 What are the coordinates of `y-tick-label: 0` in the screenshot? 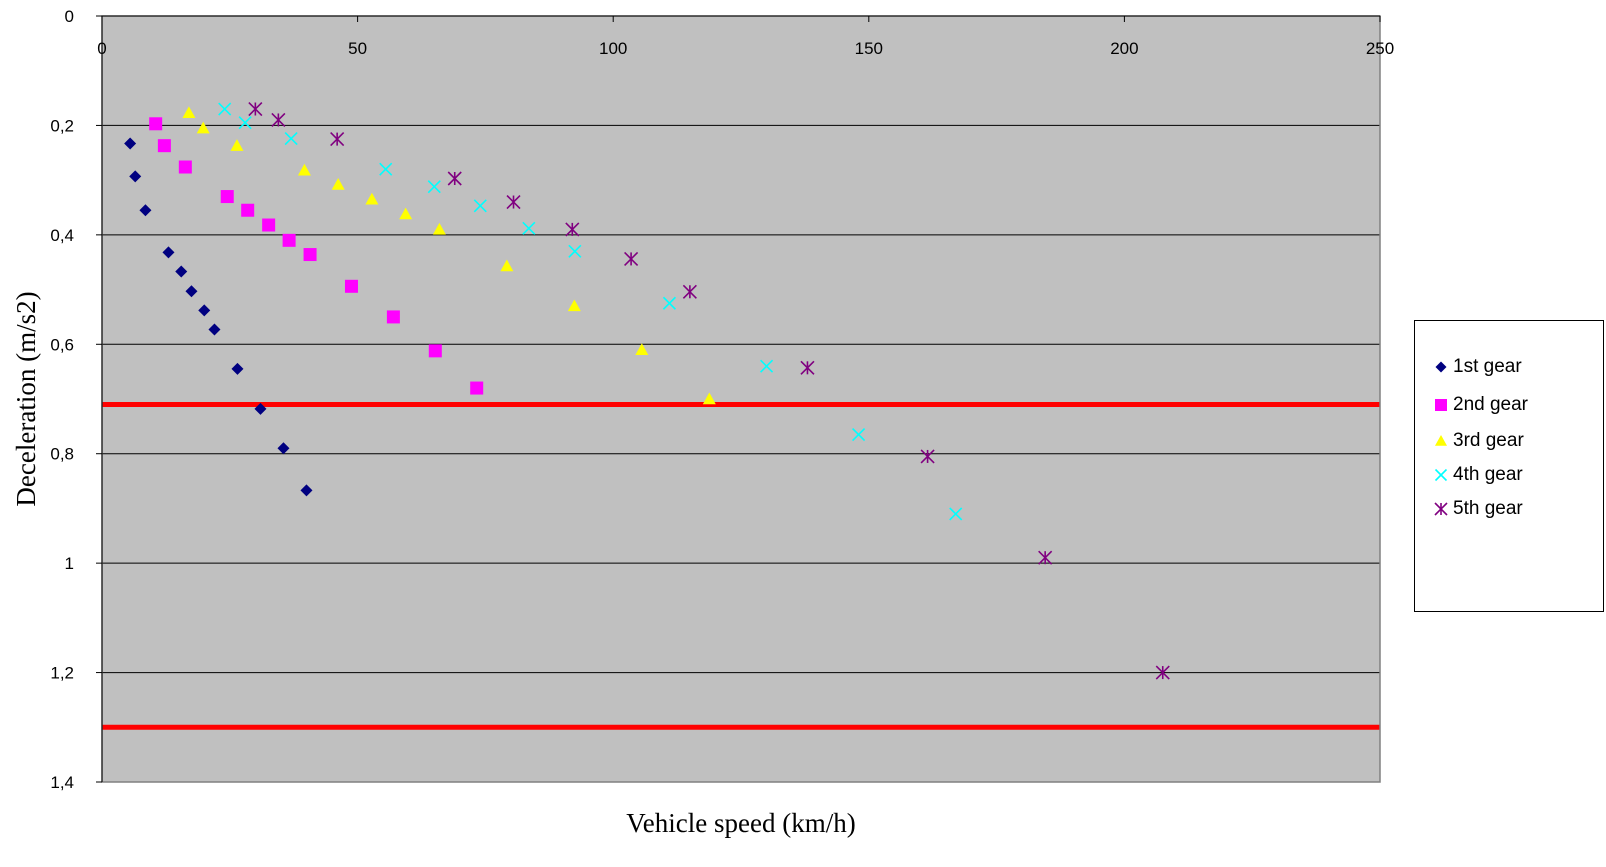 It's located at (69, 16).